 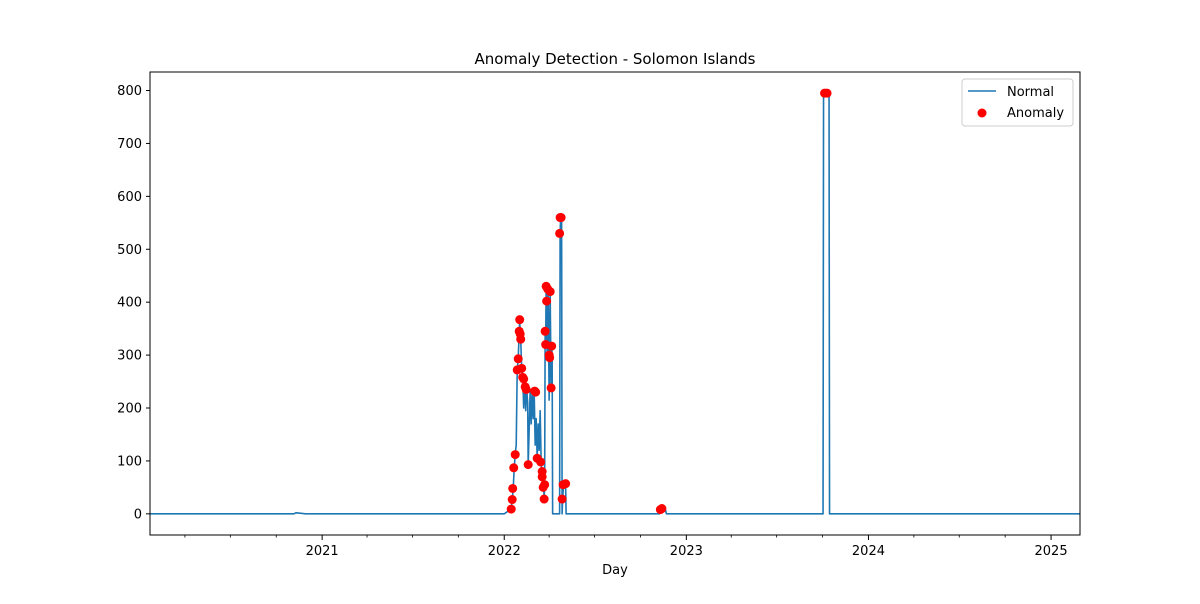 I want to click on legend-anomaly-swatch, so click(x=982, y=113).